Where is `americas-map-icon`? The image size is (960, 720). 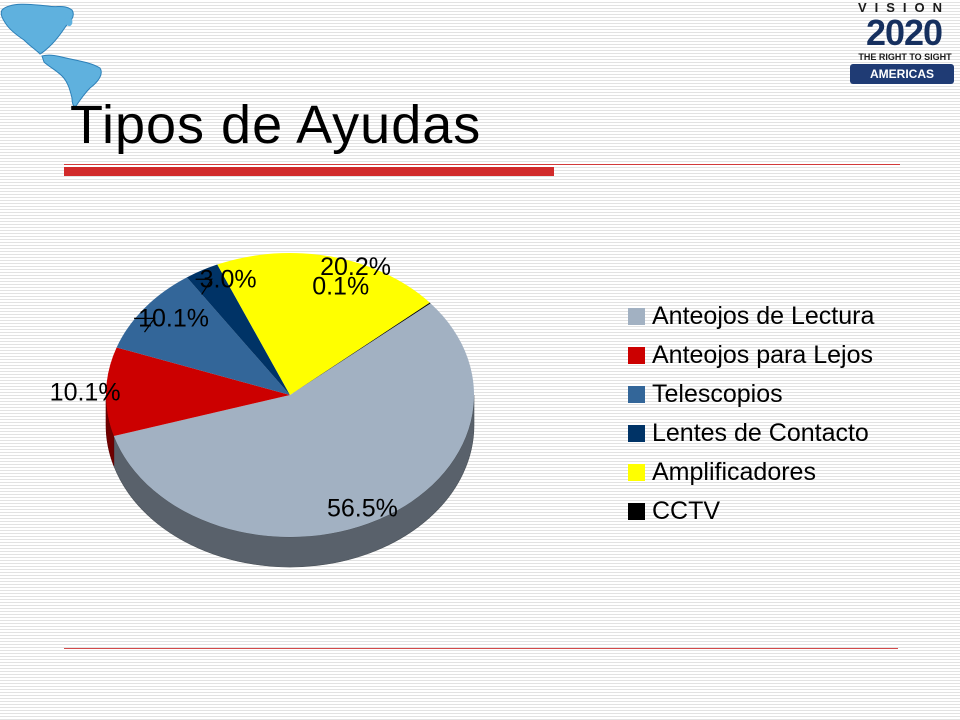 americas-map-icon is located at coordinates (51, 55).